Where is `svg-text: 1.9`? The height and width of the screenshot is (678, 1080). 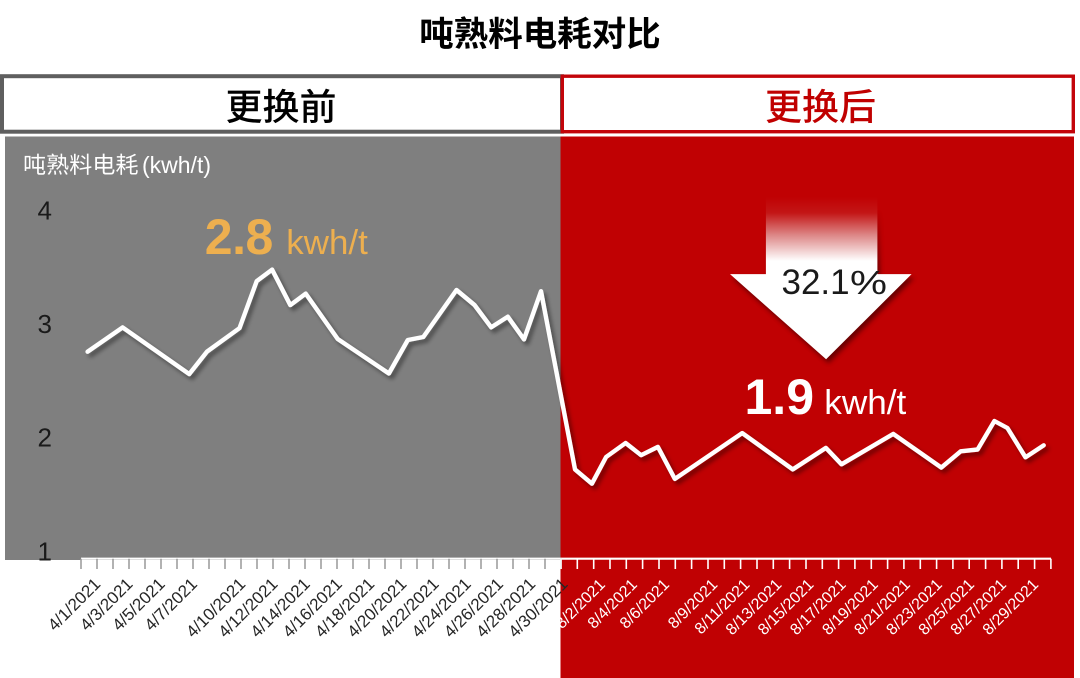
svg-text: 1.9 is located at coordinates (780, 397).